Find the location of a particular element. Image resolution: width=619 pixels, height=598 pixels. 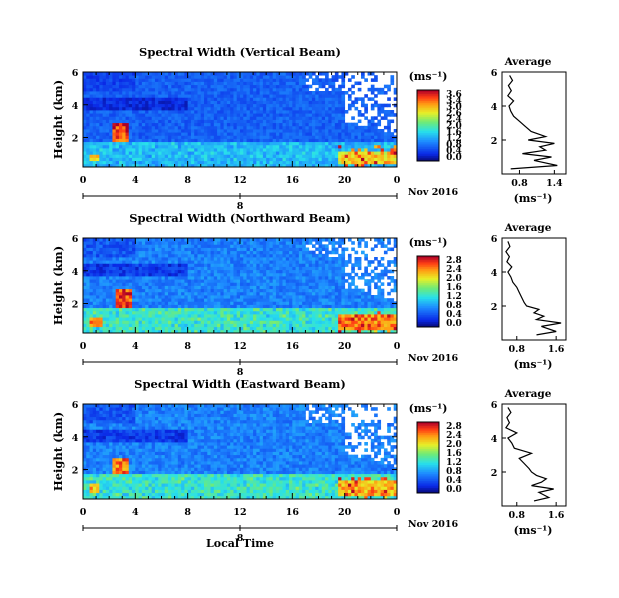

colorbar-segment is located at coordinates (428, 155).